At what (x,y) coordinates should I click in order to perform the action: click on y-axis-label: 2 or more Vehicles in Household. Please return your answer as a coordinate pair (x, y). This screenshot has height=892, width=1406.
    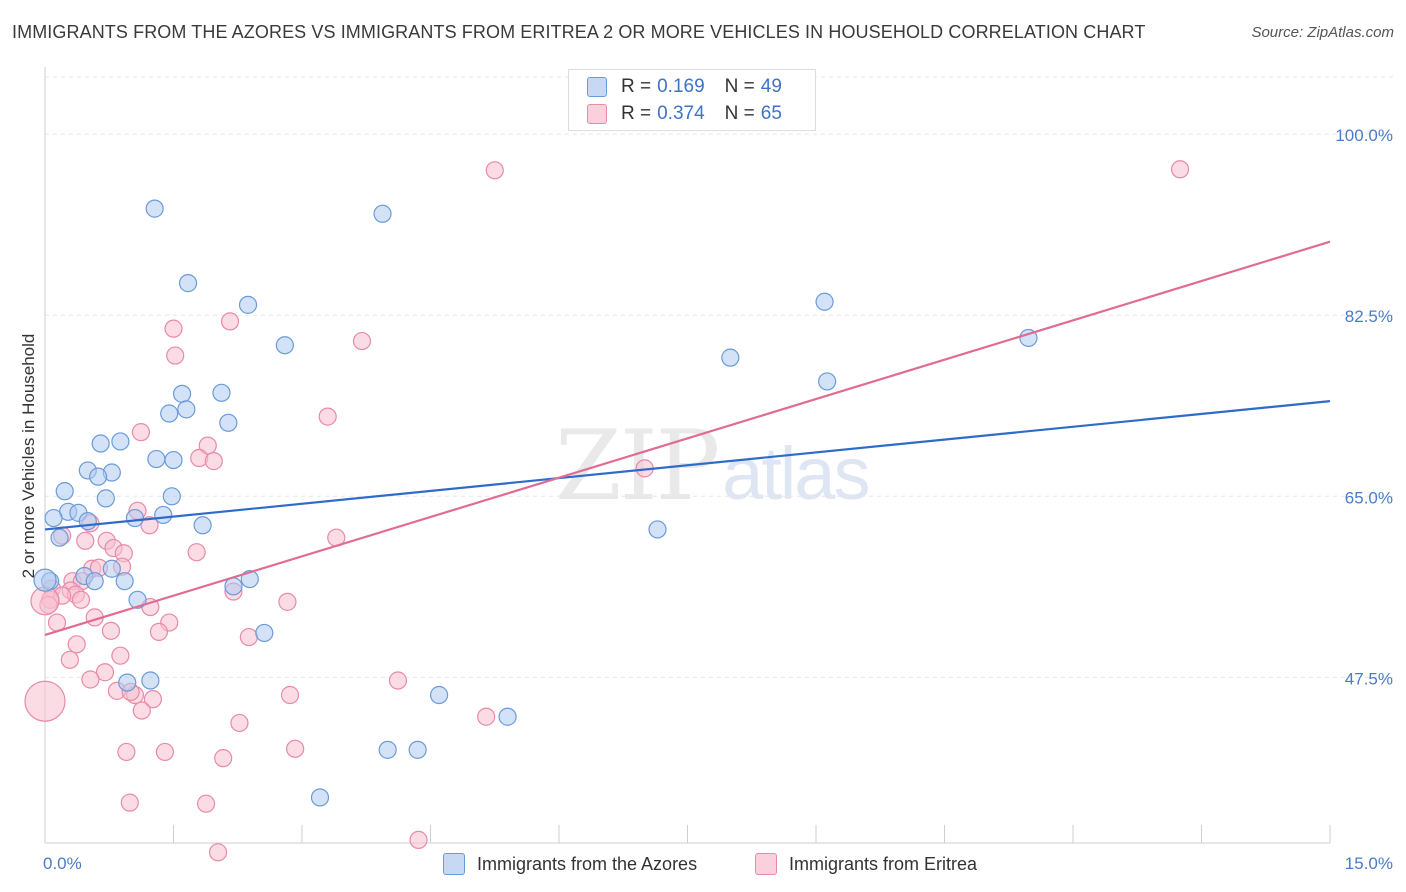
    Looking at the image, I should click on (28, 456).